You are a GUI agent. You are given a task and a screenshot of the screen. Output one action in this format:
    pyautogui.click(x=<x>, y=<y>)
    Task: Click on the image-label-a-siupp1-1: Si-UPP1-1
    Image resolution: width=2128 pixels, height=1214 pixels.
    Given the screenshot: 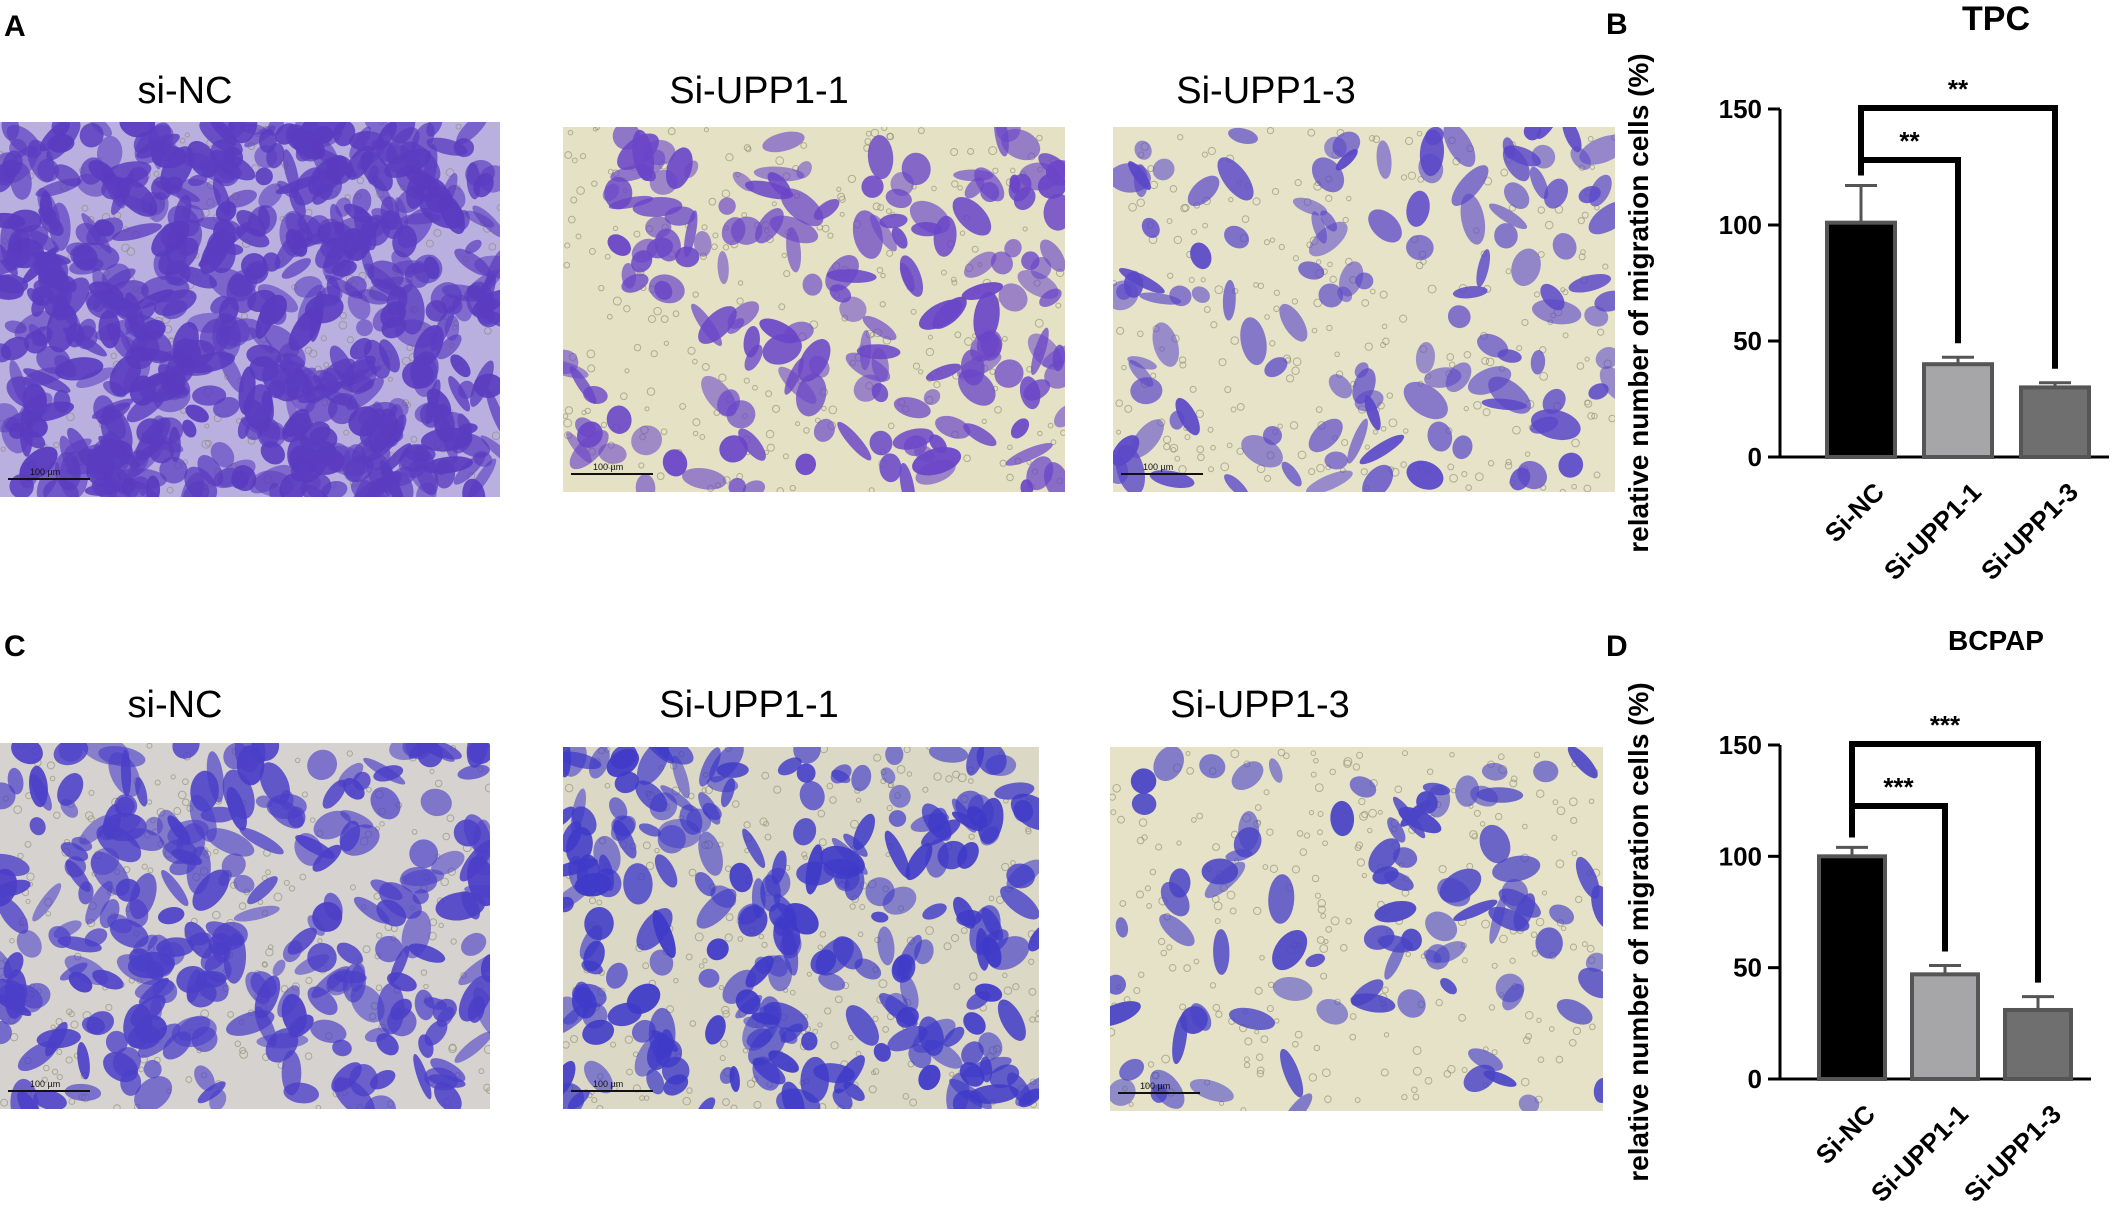 What is the action you would take?
    pyautogui.click(x=759, y=91)
    